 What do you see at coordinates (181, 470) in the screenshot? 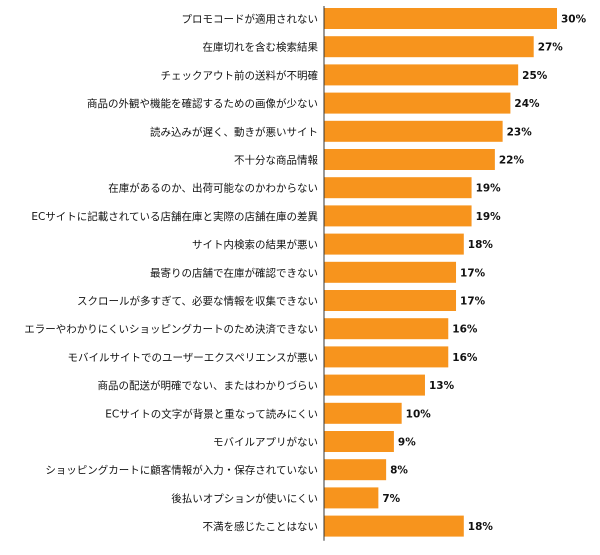
I see `category-label: ショッピングカートに顧客情報が入力・保存されていない` at bounding box center [181, 470].